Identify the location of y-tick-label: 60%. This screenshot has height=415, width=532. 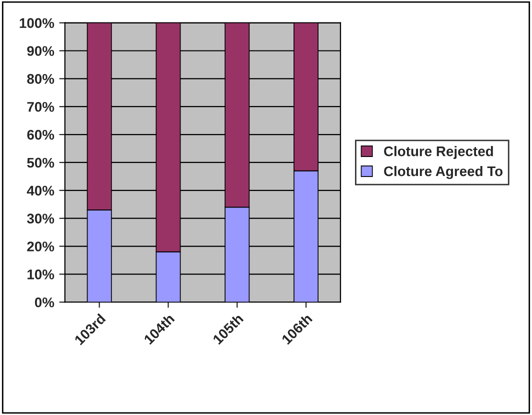
(40, 135).